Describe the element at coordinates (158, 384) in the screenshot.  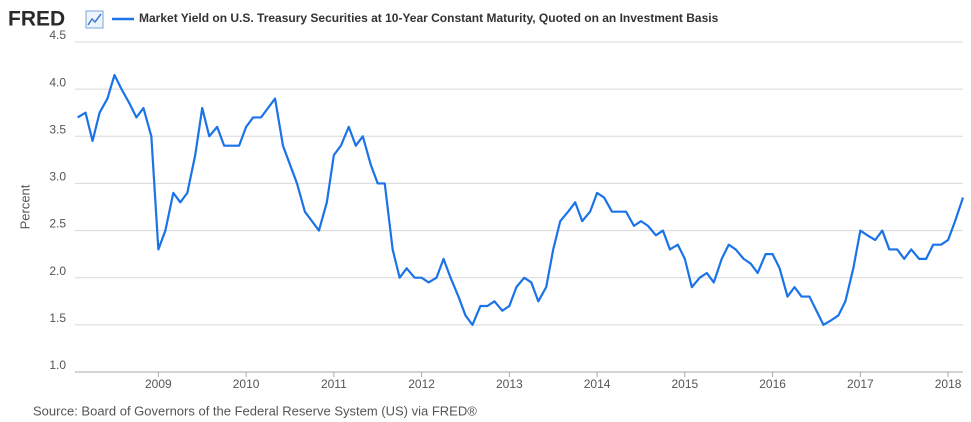
I see `x-tick-label: 2009` at that location.